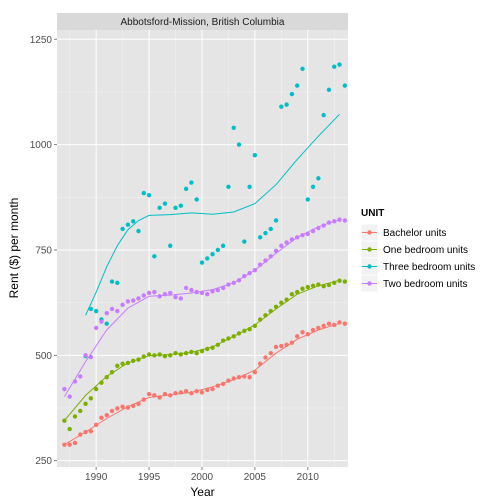  Describe the element at coordinates (202, 477) in the screenshot. I see `x-tick-label: 2000` at that location.